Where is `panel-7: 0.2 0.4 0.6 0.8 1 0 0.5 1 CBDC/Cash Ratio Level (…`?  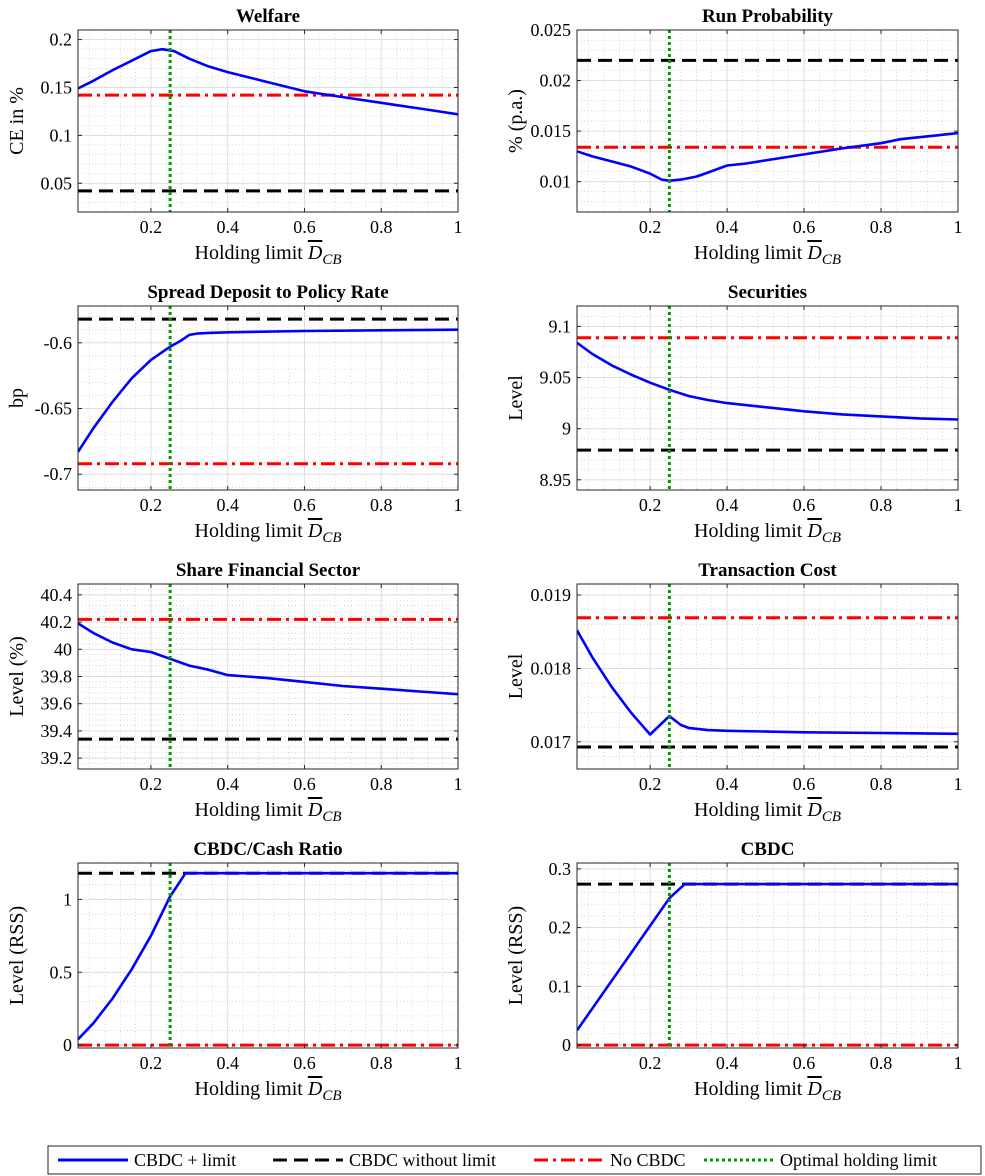 panel-7: 0.2 0.4 0.6 0.8 1 0 0.5 1 CBDC/Cash Ratio Level (… is located at coordinates (234, 971).